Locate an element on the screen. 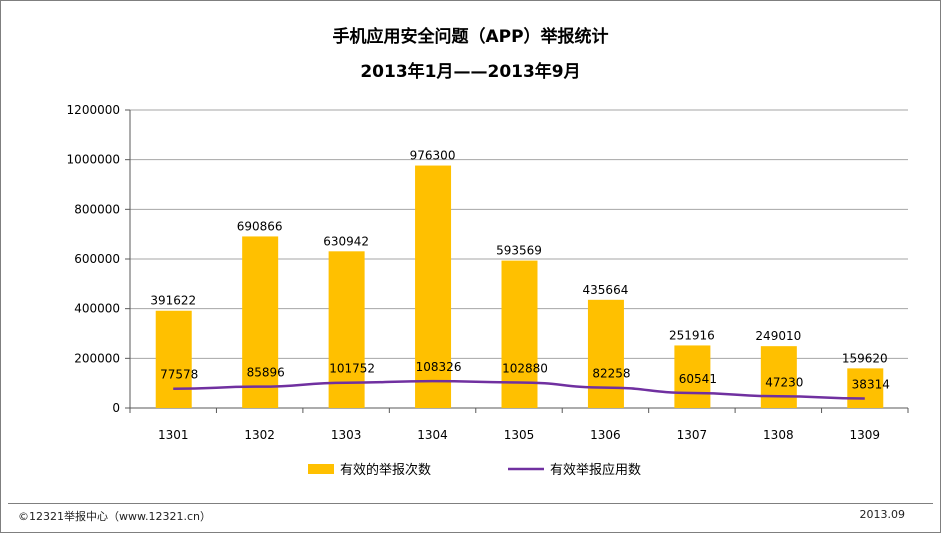  bar-value-label: 249010 is located at coordinates (778, 336).